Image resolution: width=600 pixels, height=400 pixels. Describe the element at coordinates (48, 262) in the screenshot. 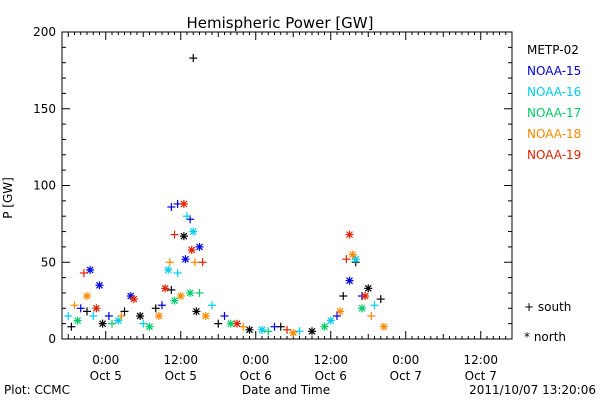

I see `y-tick-label: 50` at that location.